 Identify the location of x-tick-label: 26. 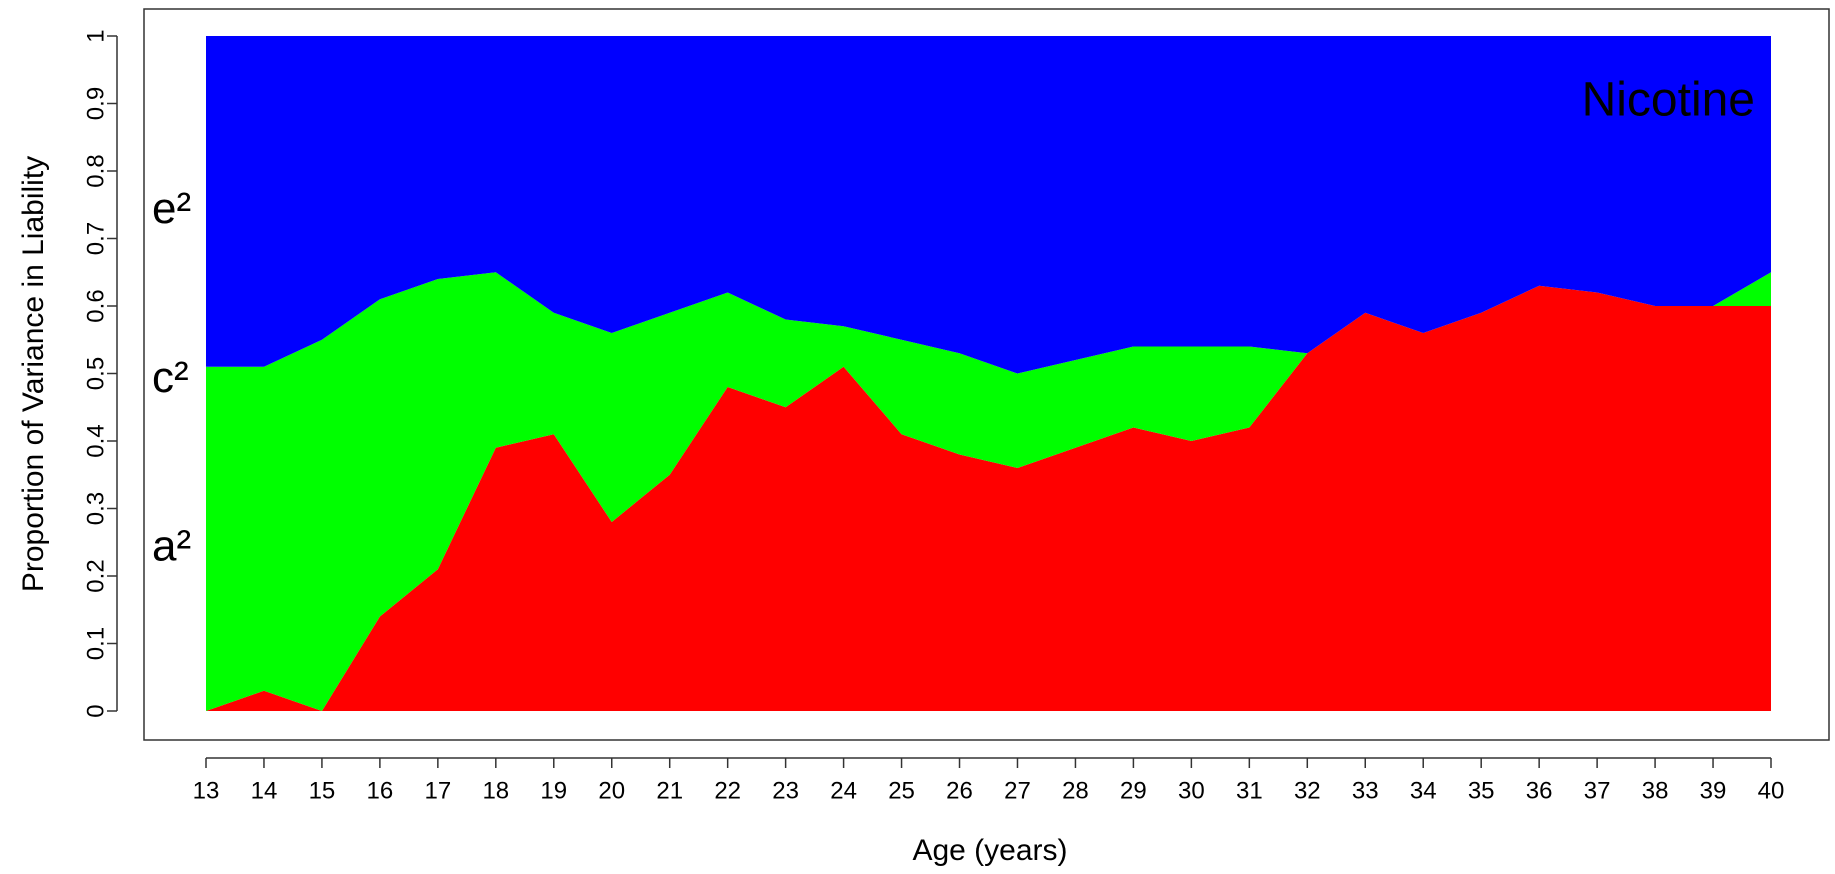
(959, 790).